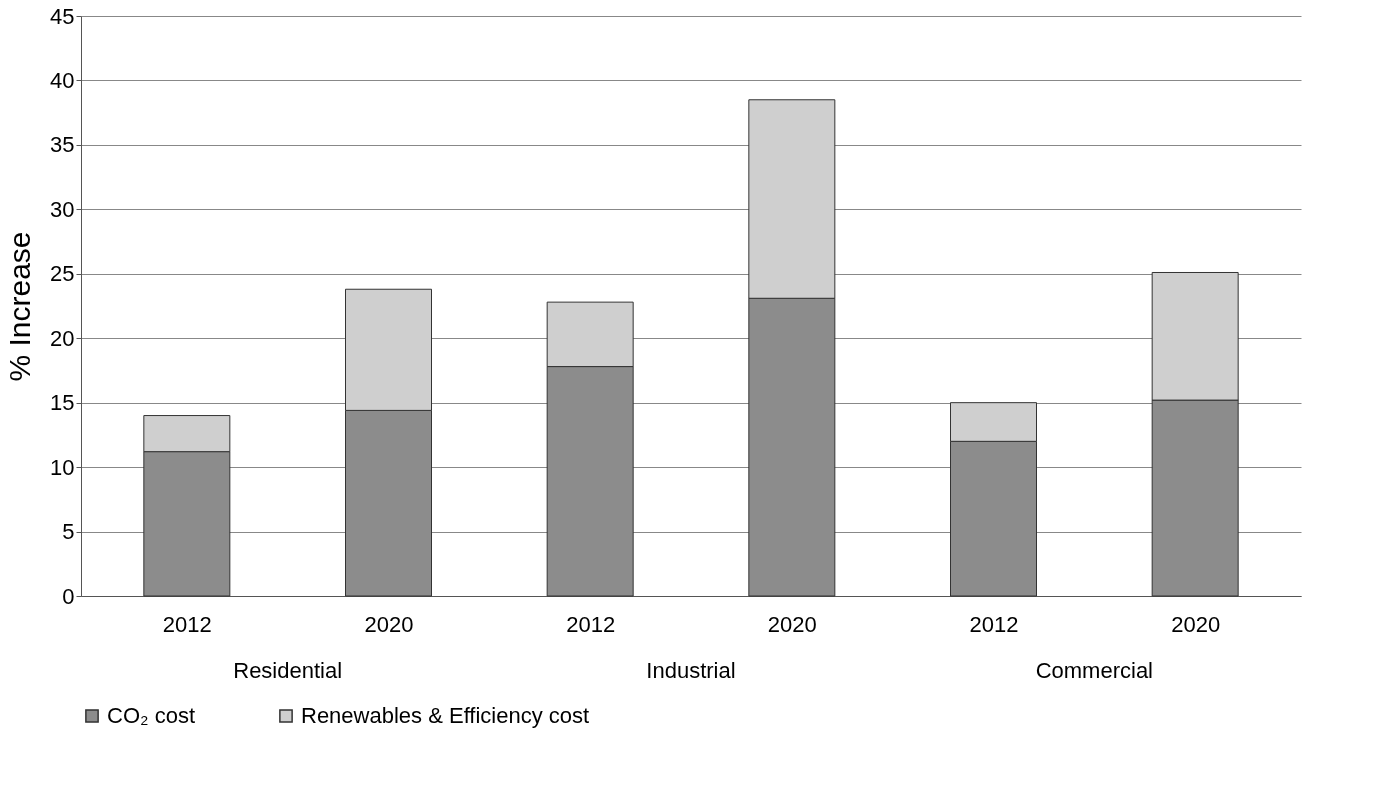 The height and width of the screenshot is (804, 1399). What do you see at coordinates (691, 670) in the screenshot?
I see `text: Industrial` at bounding box center [691, 670].